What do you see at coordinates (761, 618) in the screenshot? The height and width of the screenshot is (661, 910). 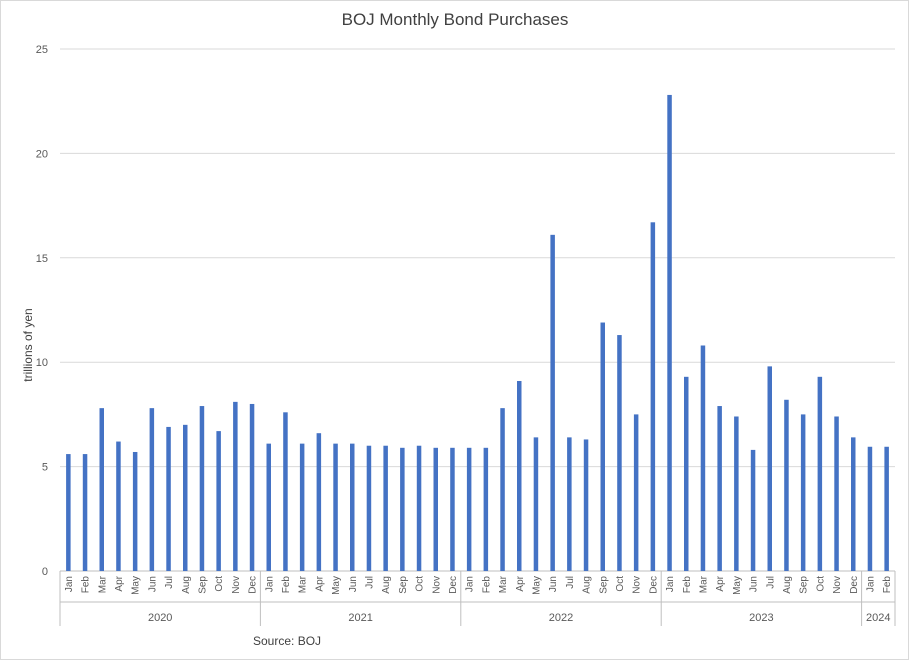 I see `year-group-label: 2023` at bounding box center [761, 618].